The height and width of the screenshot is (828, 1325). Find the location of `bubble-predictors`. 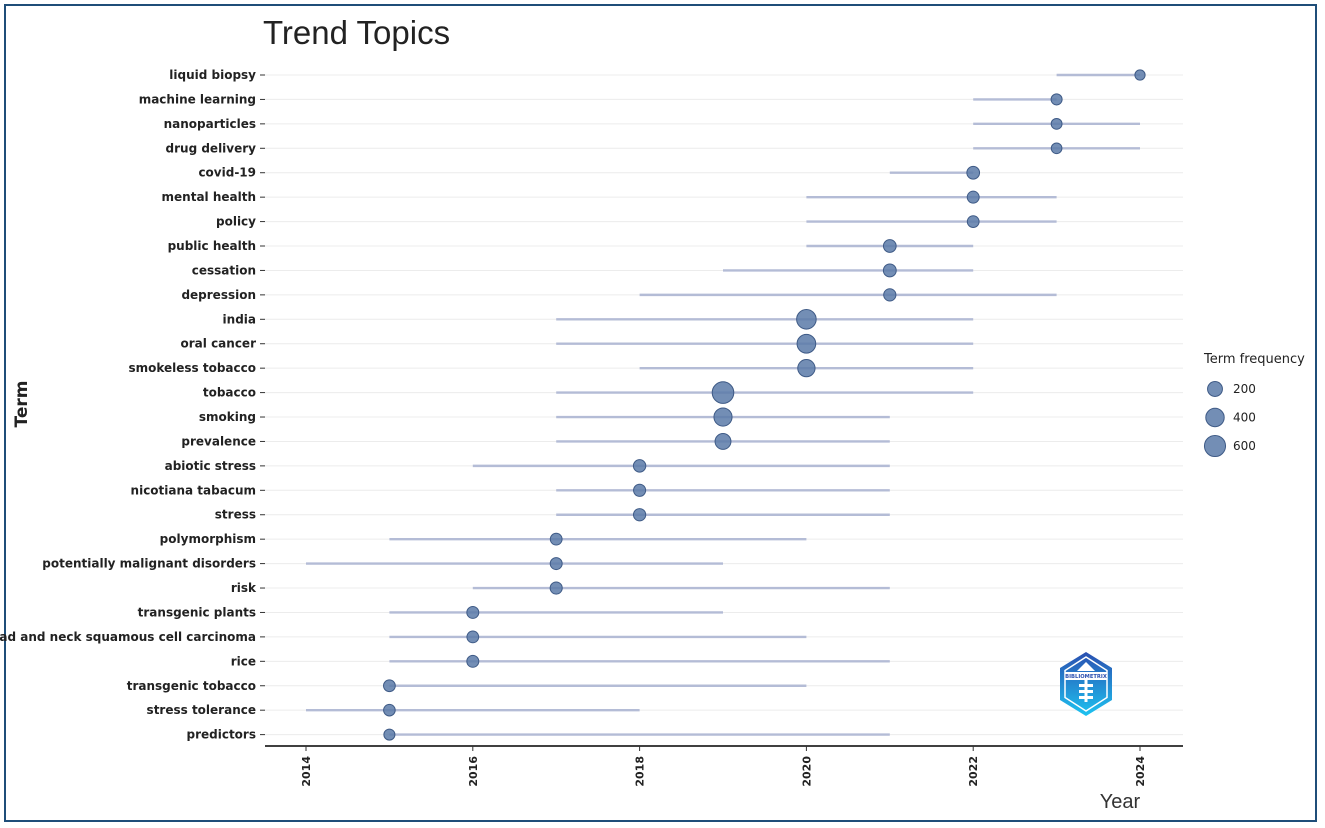

bubble-predictors is located at coordinates (389, 734).